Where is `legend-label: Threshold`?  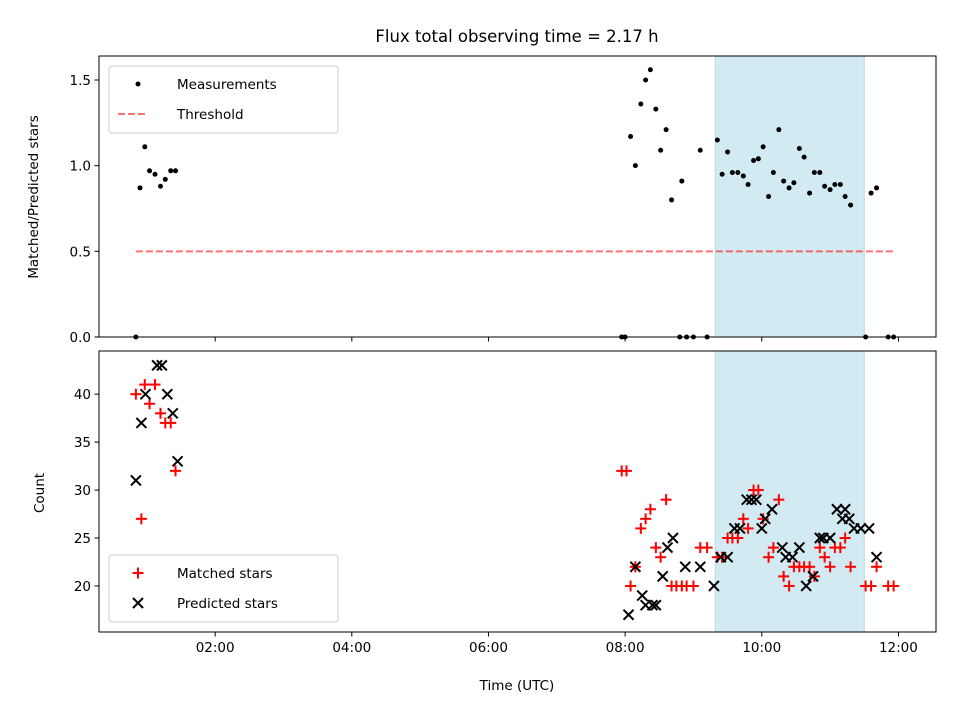
legend-label: Threshold is located at coordinates (210, 115).